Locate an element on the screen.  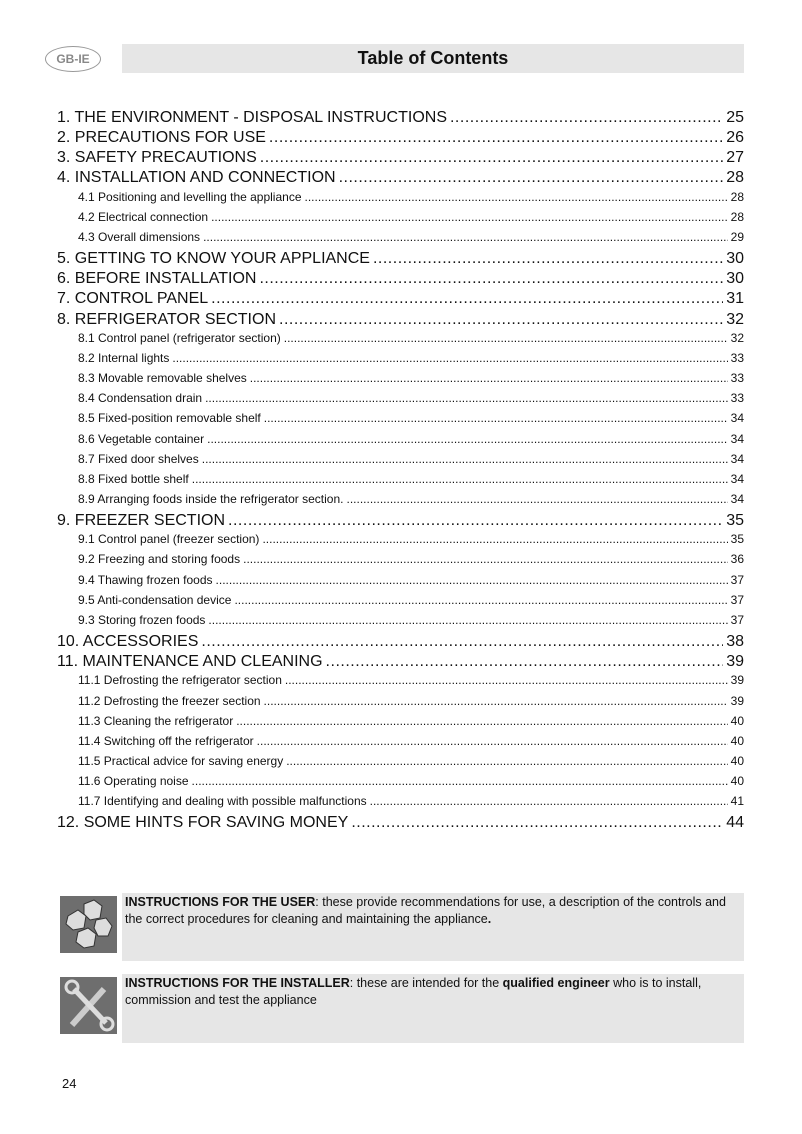
toc-entry-page: 40 is located at coordinates (737, 740).